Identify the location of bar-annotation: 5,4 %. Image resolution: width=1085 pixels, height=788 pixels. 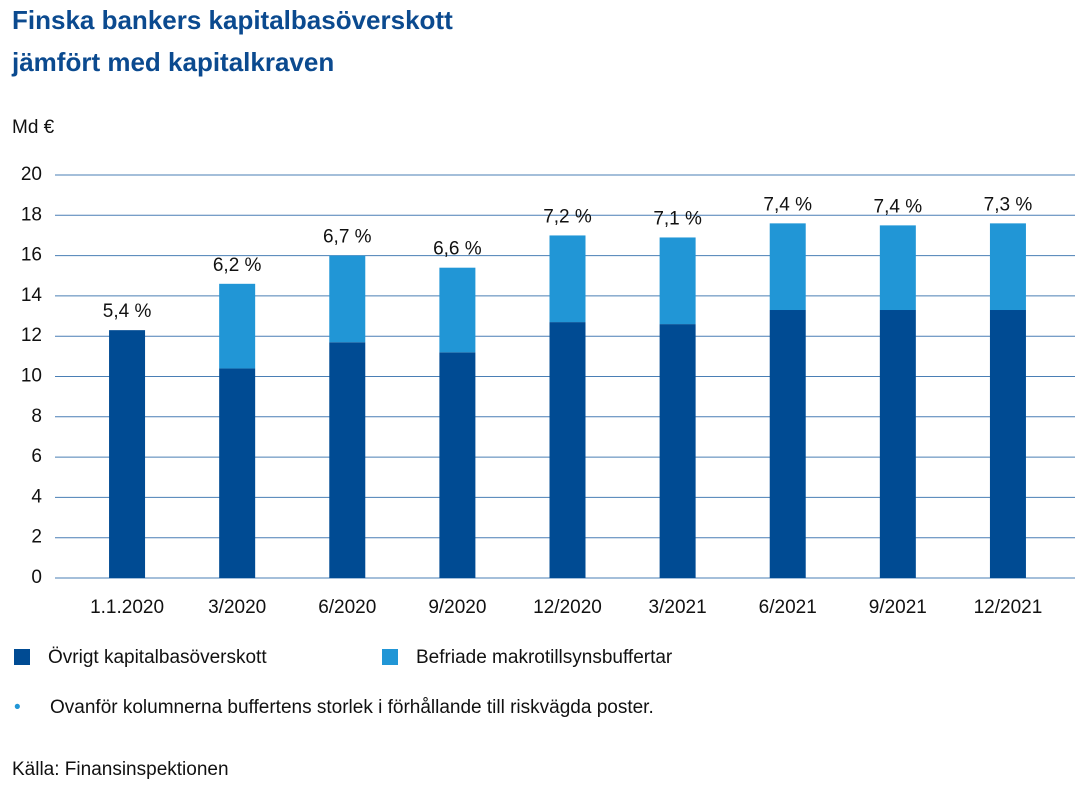
(127, 311).